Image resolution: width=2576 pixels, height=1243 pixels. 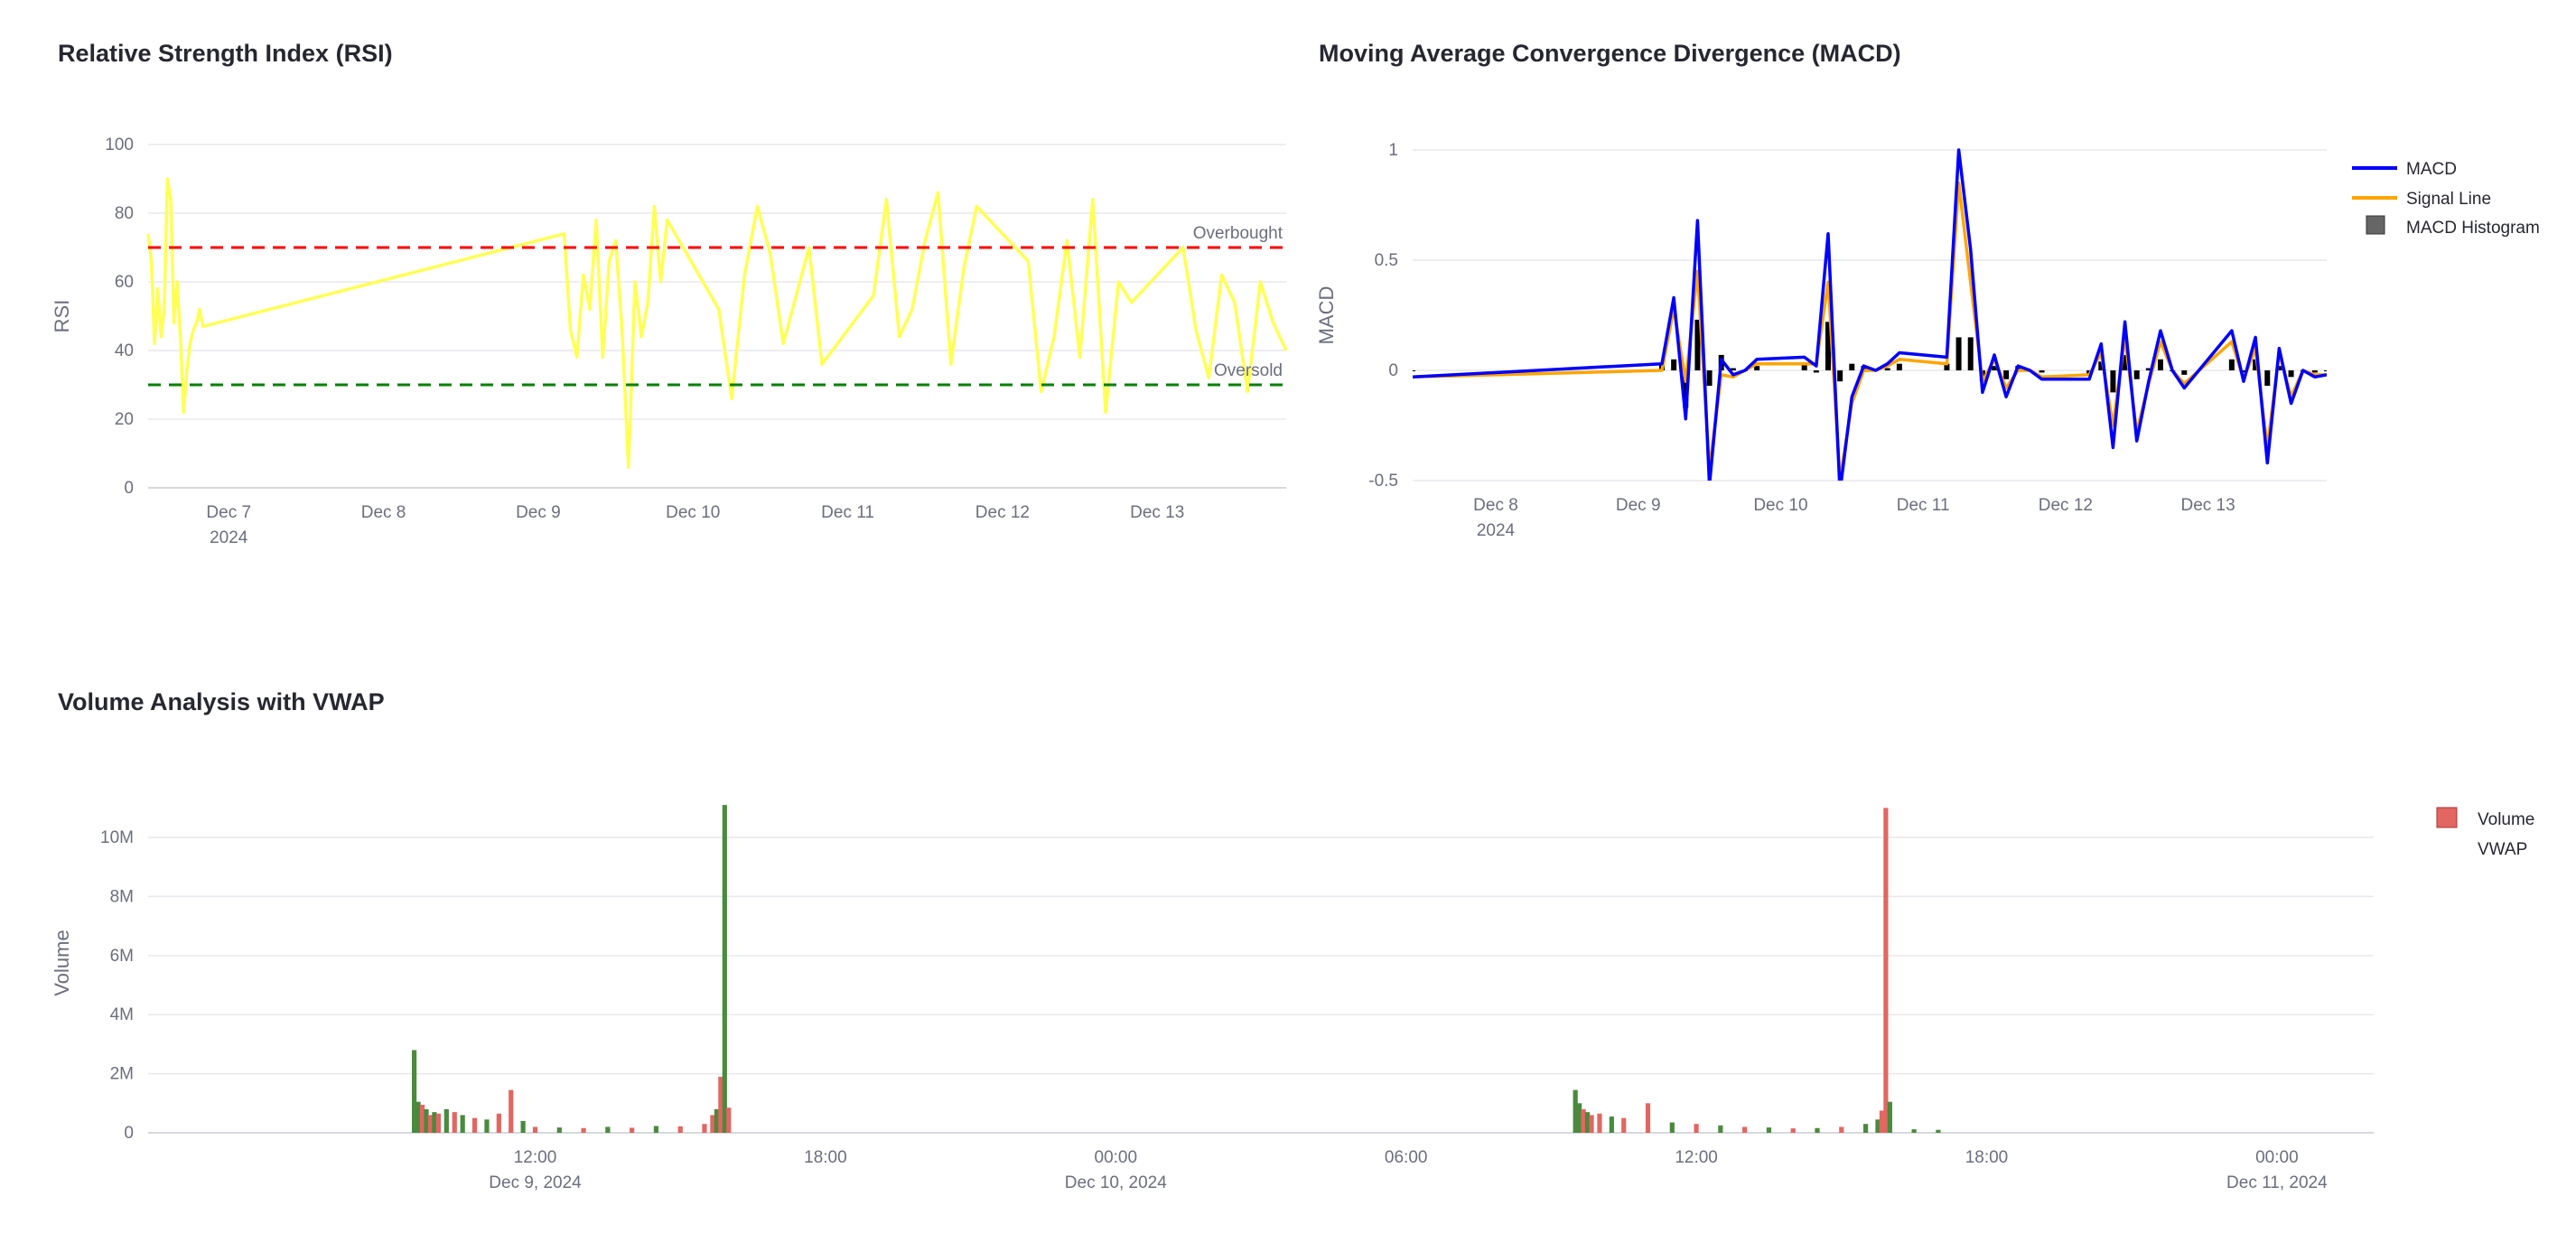 What do you see at coordinates (1386, 260) in the screenshot?
I see `y-tick-label: 0.5` at bounding box center [1386, 260].